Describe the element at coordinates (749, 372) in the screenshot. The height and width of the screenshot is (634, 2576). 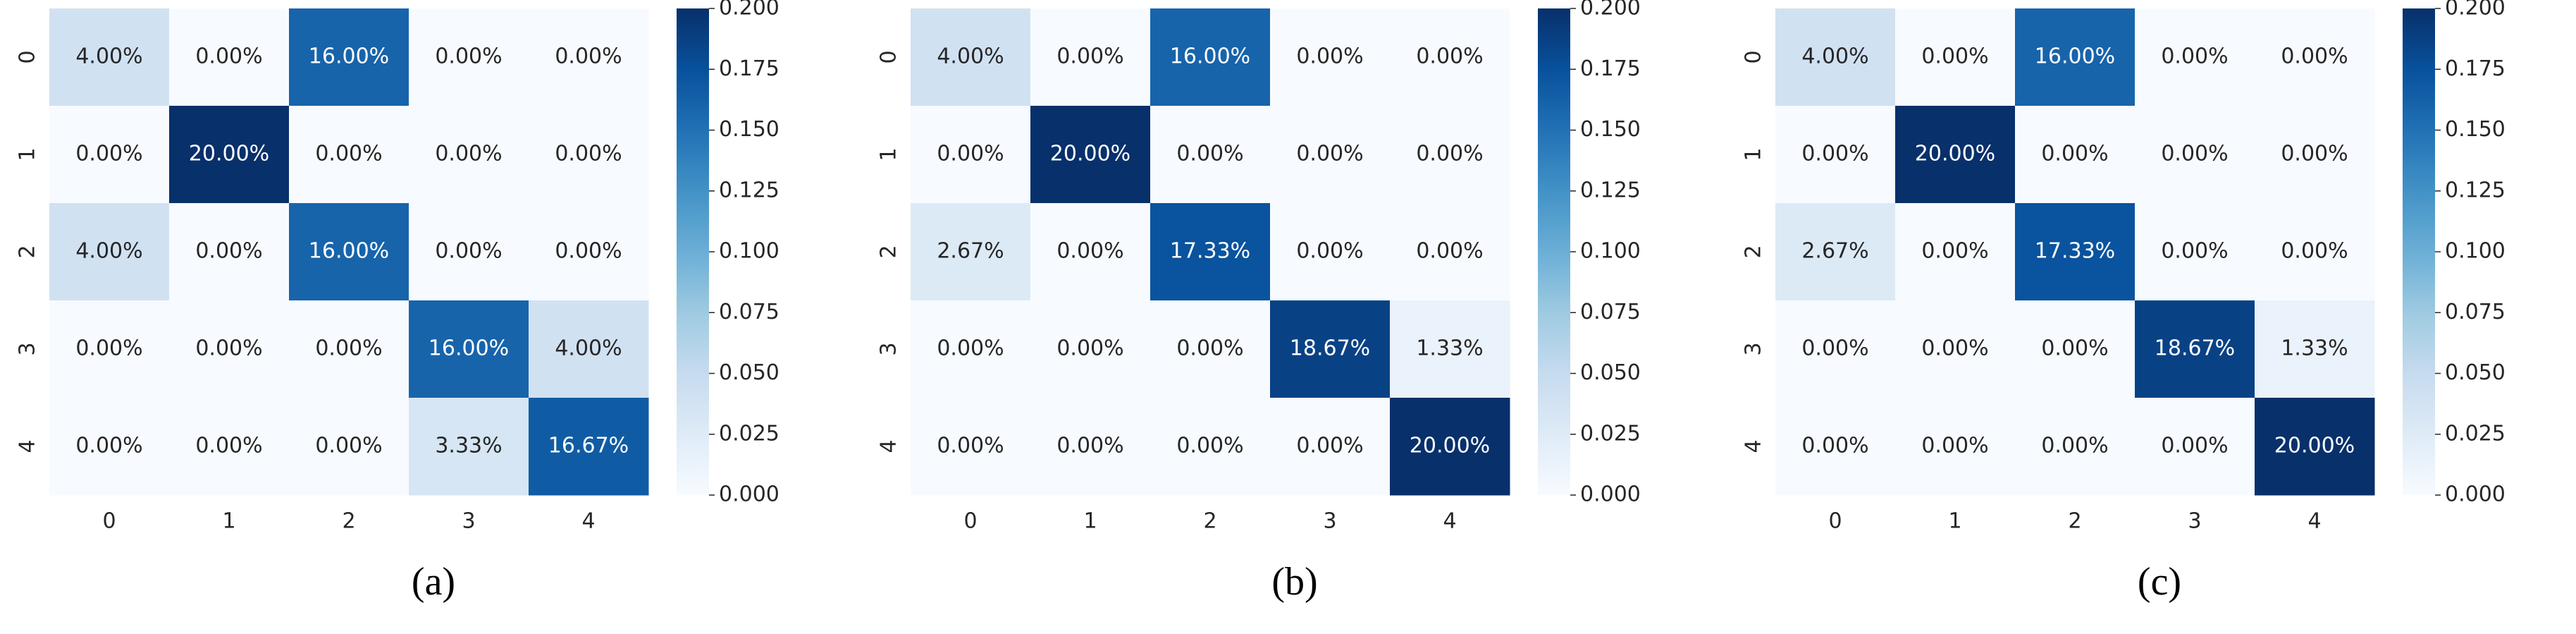
I see `colorbar-tick-label: 0.050` at that location.